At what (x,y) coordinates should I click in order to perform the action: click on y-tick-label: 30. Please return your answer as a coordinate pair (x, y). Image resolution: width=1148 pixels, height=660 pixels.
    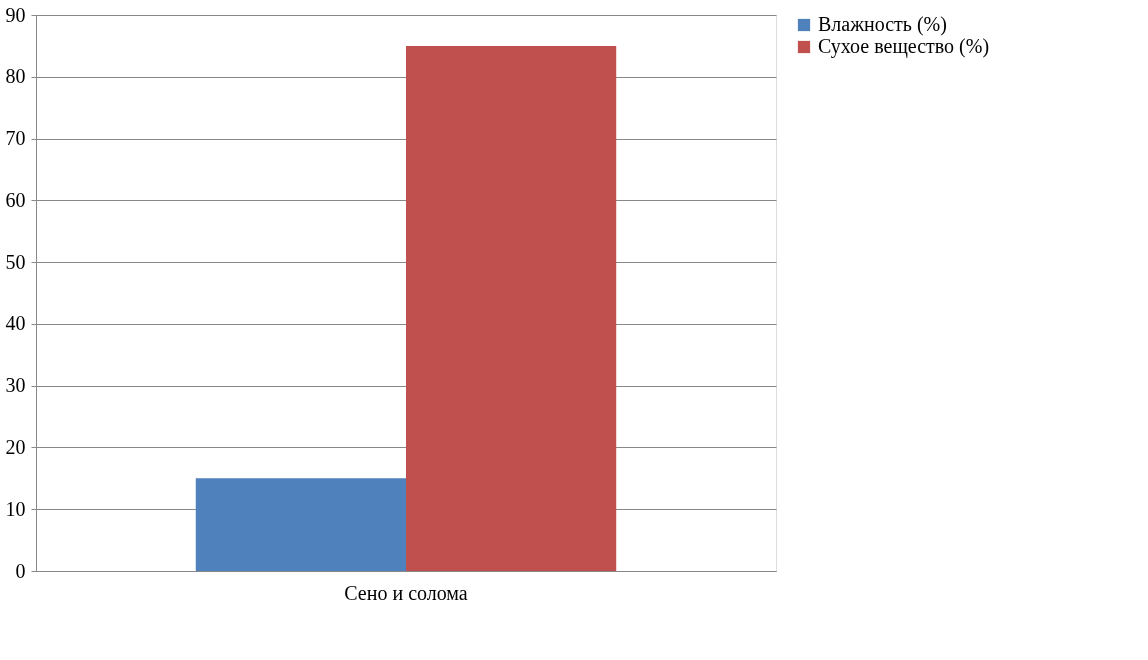
    Looking at the image, I should click on (15, 385).